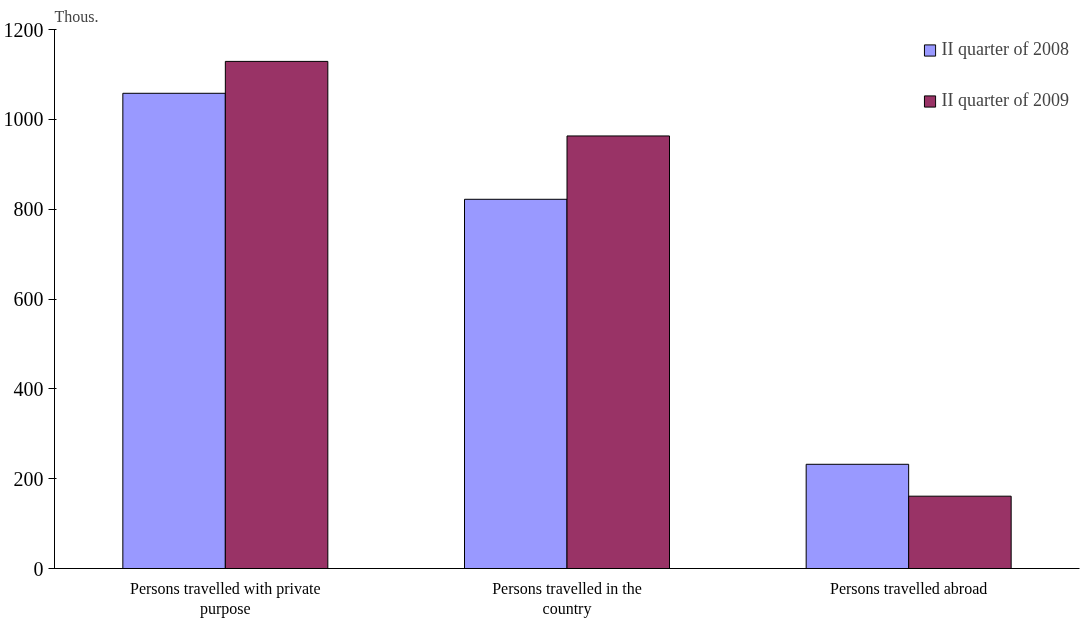  What do you see at coordinates (567, 598) in the screenshot?
I see `x-tick-label: Persons travelled in the country` at bounding box center [567, 598].